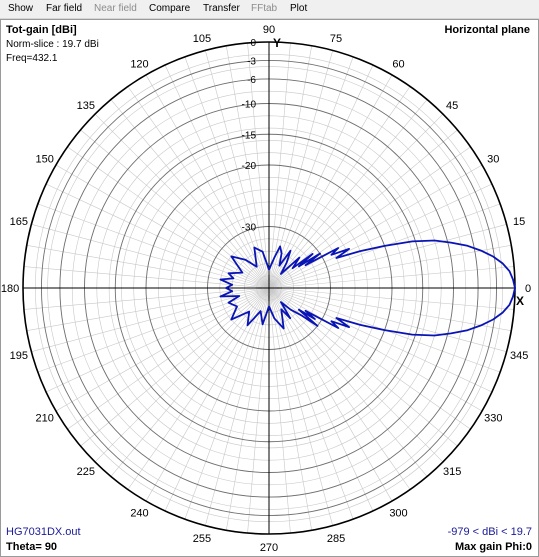 The width and height of the screenshot is (539, 557). What do you see at coordinates (519, 356) in the screenshot?
I see `angle-tick-label: 345` at bounding box center [519, 356].